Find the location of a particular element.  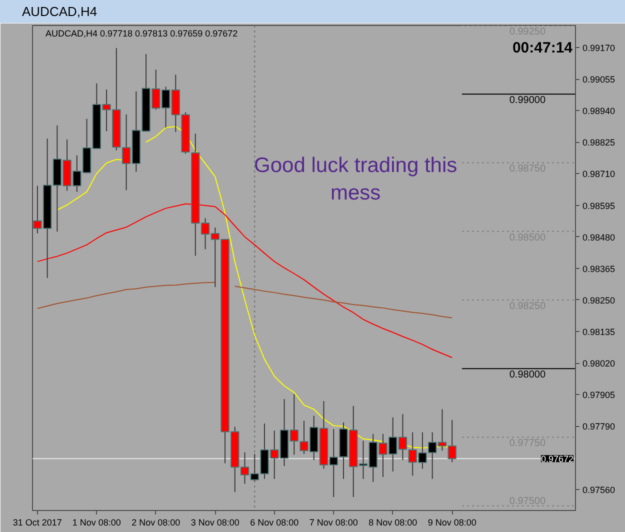

y-tick-label: 0.99170 is located at coordinates (599, 47).